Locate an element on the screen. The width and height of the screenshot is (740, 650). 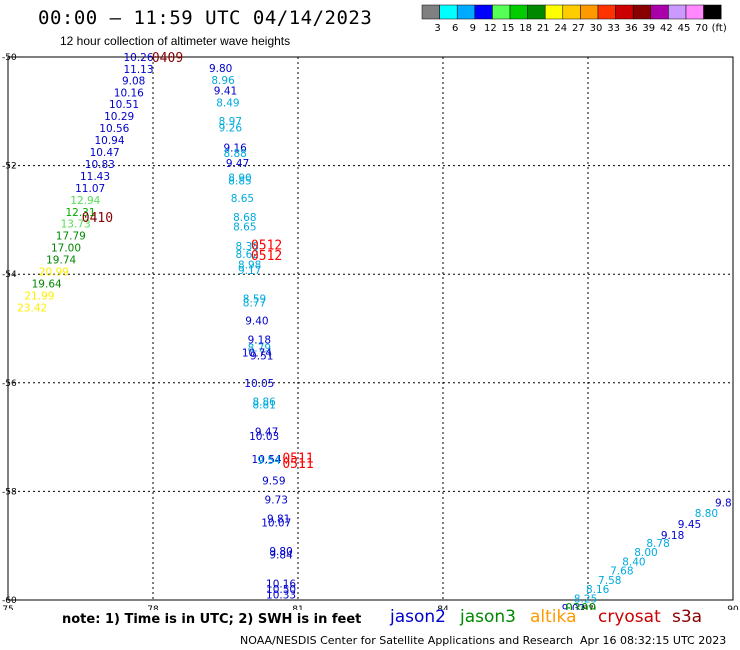
wave-height-label: 10.26 is located at coordinates (138, 58).